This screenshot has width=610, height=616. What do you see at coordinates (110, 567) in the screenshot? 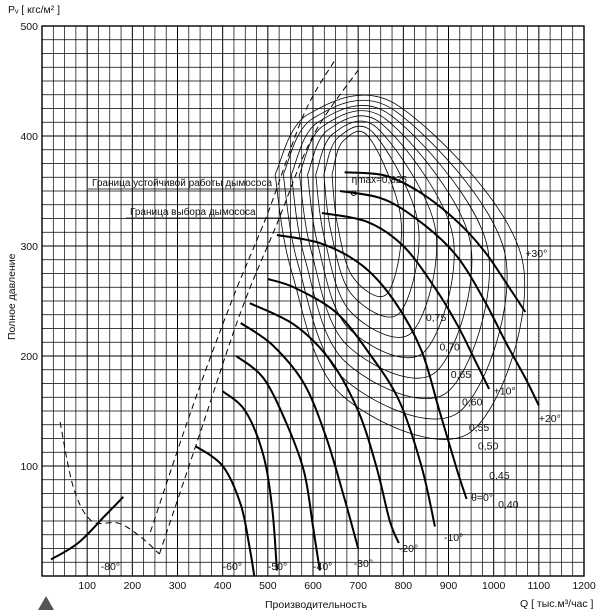
I see `theta-curve-label: -80°` at bounding box center [110, 567].